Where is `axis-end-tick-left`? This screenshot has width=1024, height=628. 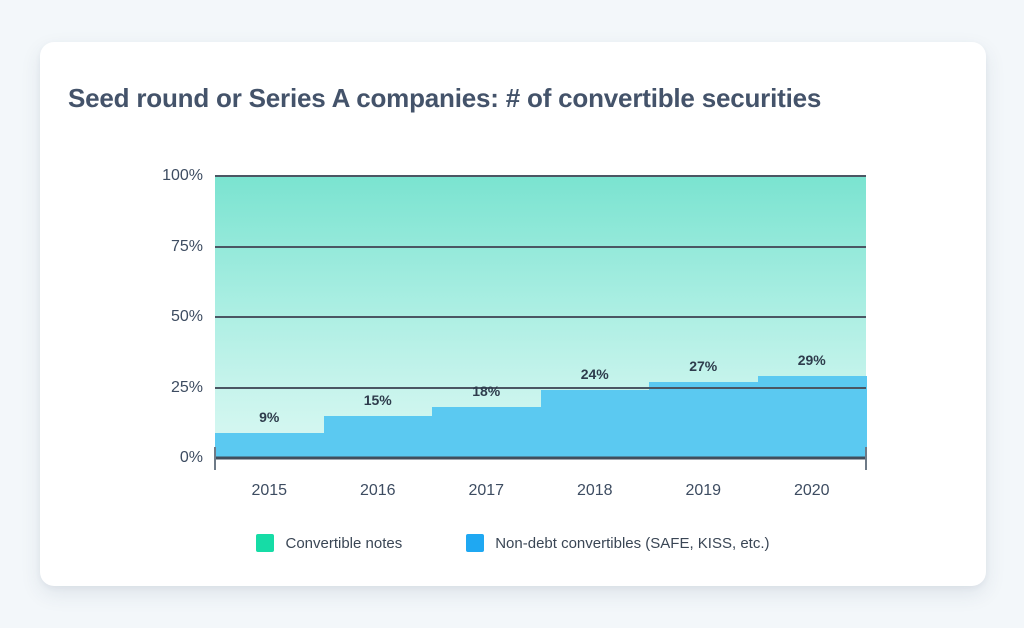 axis-end-tick-left is located at coordinates (215, 458).